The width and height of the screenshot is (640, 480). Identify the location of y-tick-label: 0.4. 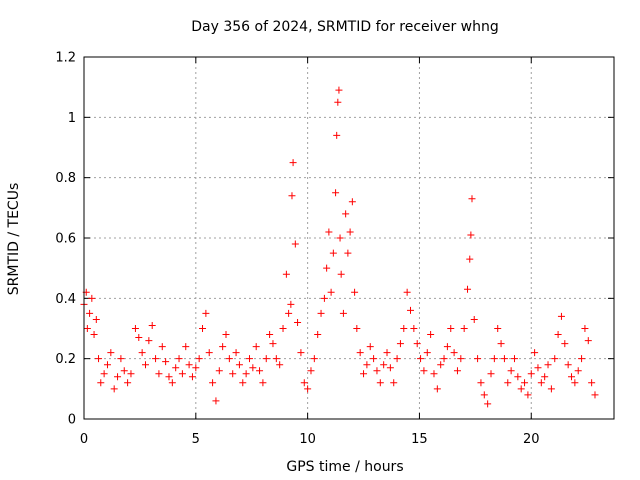
(65, 299).